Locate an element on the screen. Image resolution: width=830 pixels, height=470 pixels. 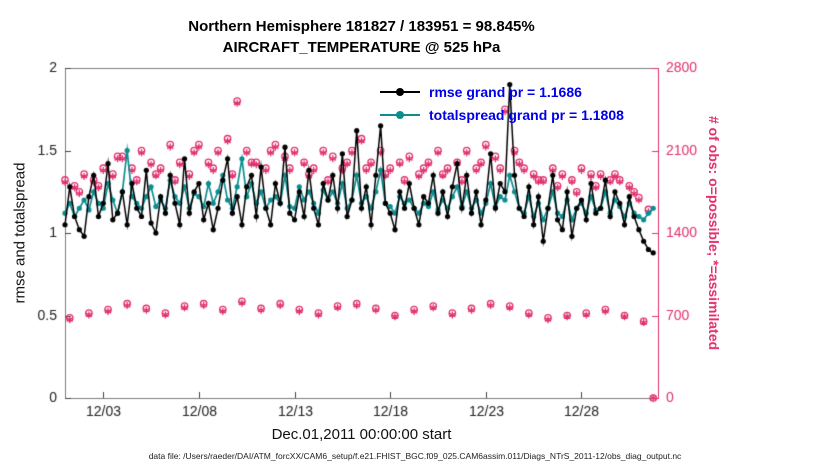
legend-marker-rmse-icon is located at coordinates (400, 92).